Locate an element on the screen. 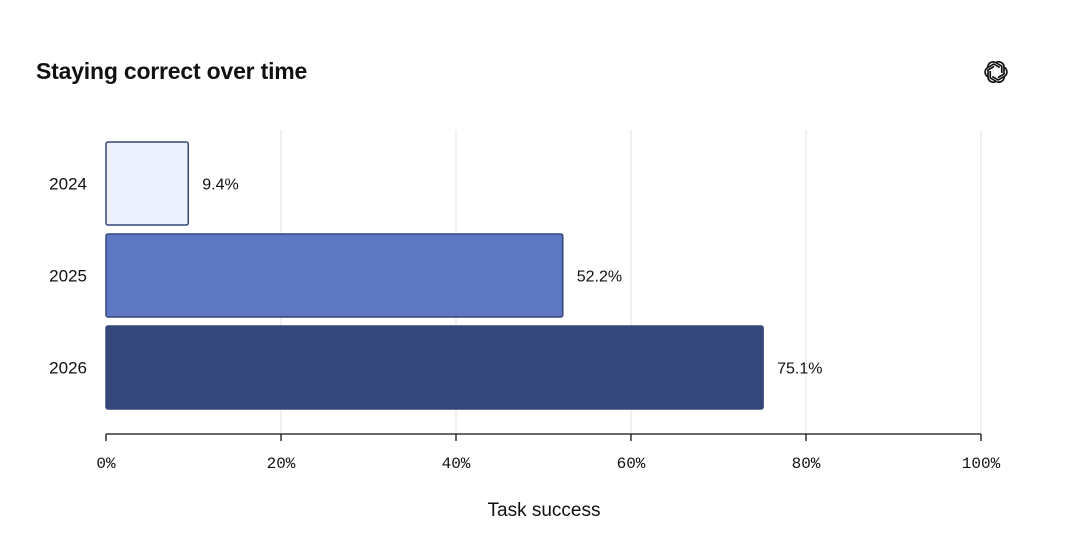 The height and width of the screenshot is (559, 1080). category-label: 2024 is located at coordinates (68, 184).